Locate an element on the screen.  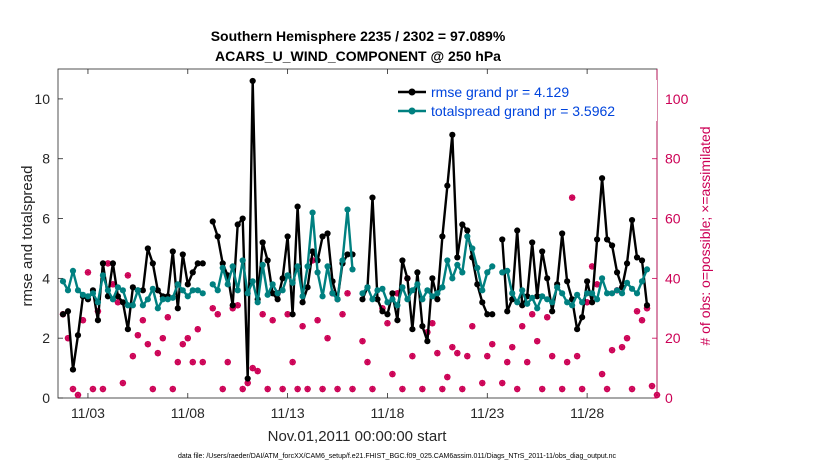
y-left-tick-label: 2 is located at coordinates (46, 338).